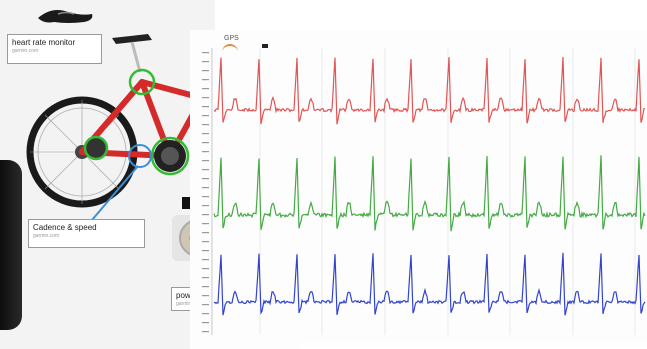 The image size is (647, 349). I want to click on power-label: powe, so click(186, 295).